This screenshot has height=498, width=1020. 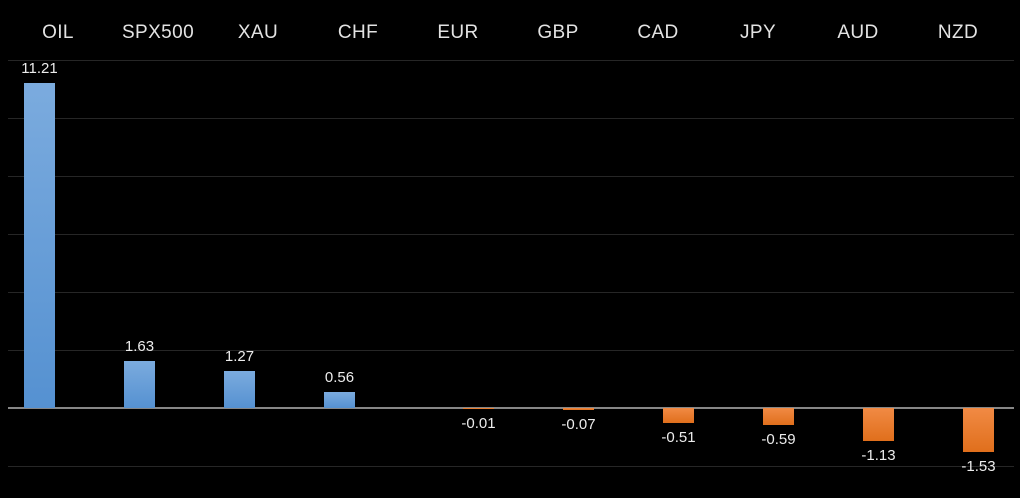 What do you see at coordinates (458, 32) in the screenshot?
I see `category-label-eur: EUR` at bounding box center [458, 32].